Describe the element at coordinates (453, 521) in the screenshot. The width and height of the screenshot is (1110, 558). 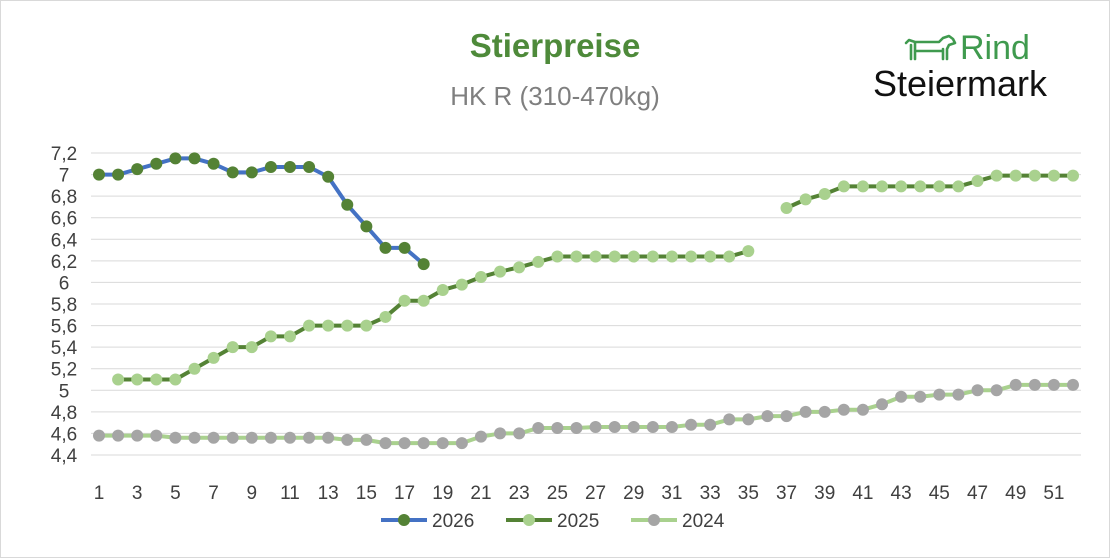
I see `legend-label: 2026` at that location.